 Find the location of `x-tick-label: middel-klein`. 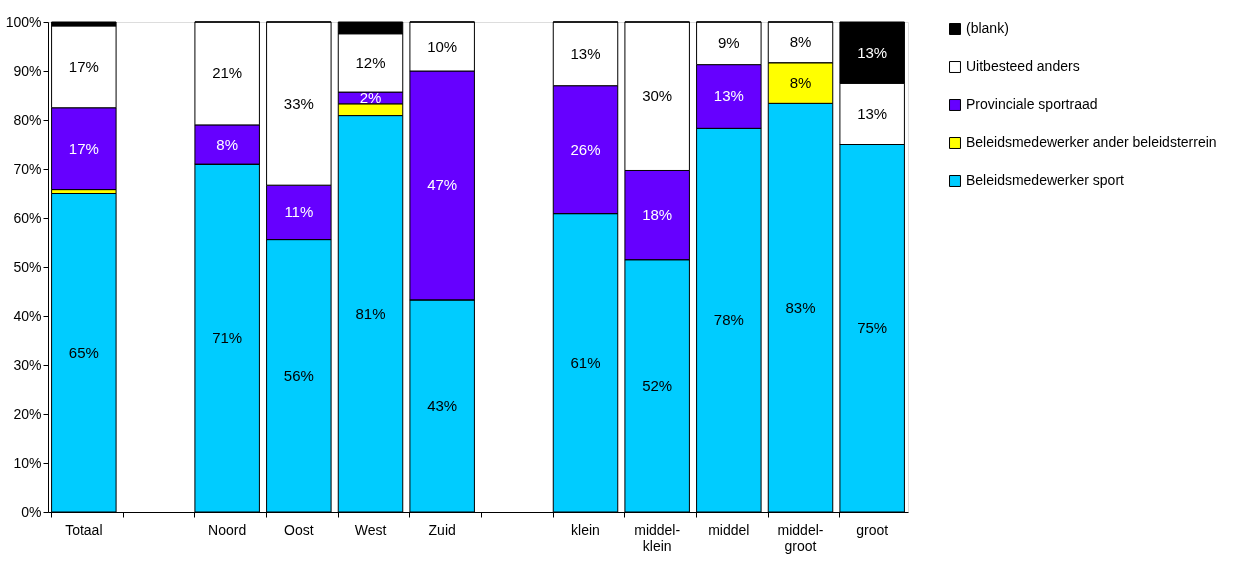

x-tick-label: middel-klein is located at coordinates (657, 537).